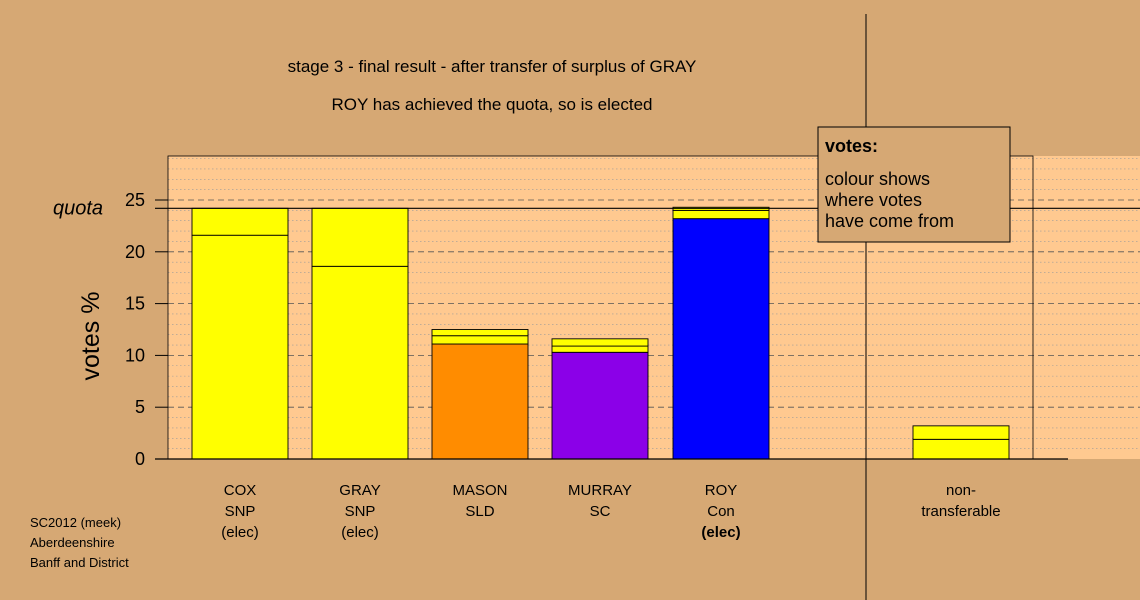 The image size is (1140, 600). What do you see at coordinates (75, 522) in the screenshot?
I see `footer-line-1: SC2012 (meek)` at bounding box center [75, 522].